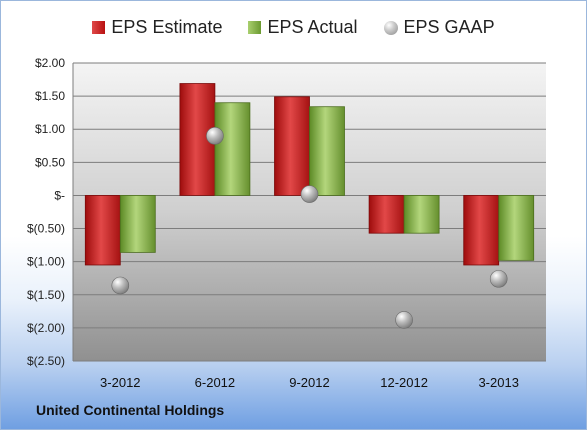 This screenshot has width=587, height=430. I want to click on y-tick-label: $0.50, so click(50, 162).